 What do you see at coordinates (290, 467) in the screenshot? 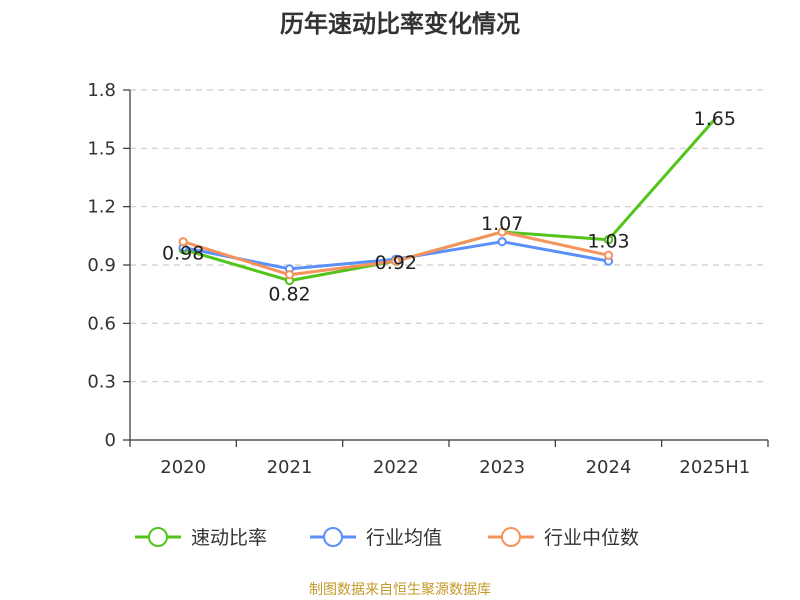
I see `x-tick-label: 2021` at bounding box center [290, 467].